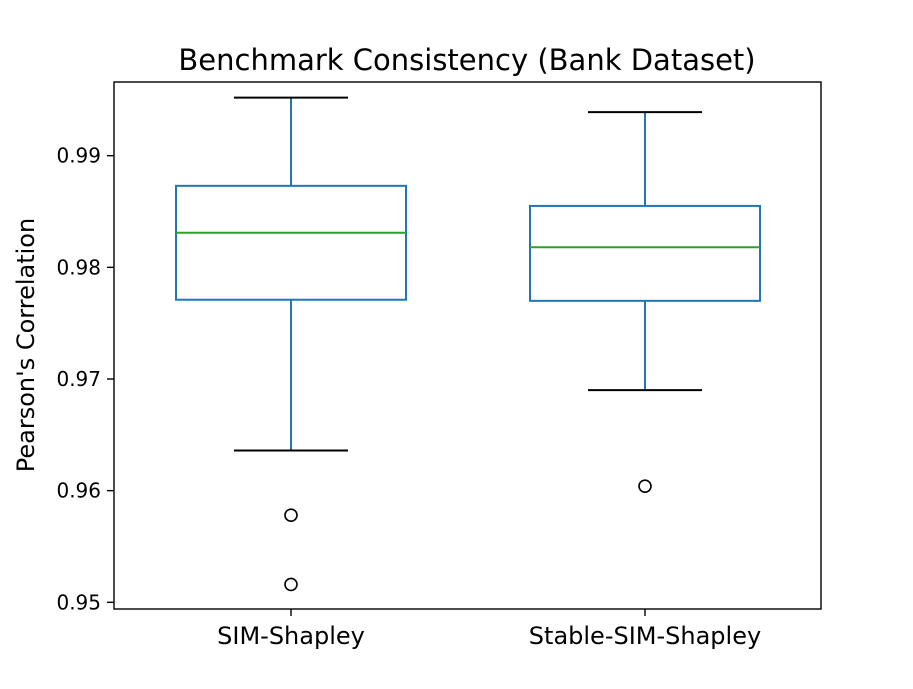 This screenshot has width=913, height=689. What do you see at coordinates (78, 491) in the screenshot?
I see `y-tick-label: 0.96` at bounding box center [78, 491].